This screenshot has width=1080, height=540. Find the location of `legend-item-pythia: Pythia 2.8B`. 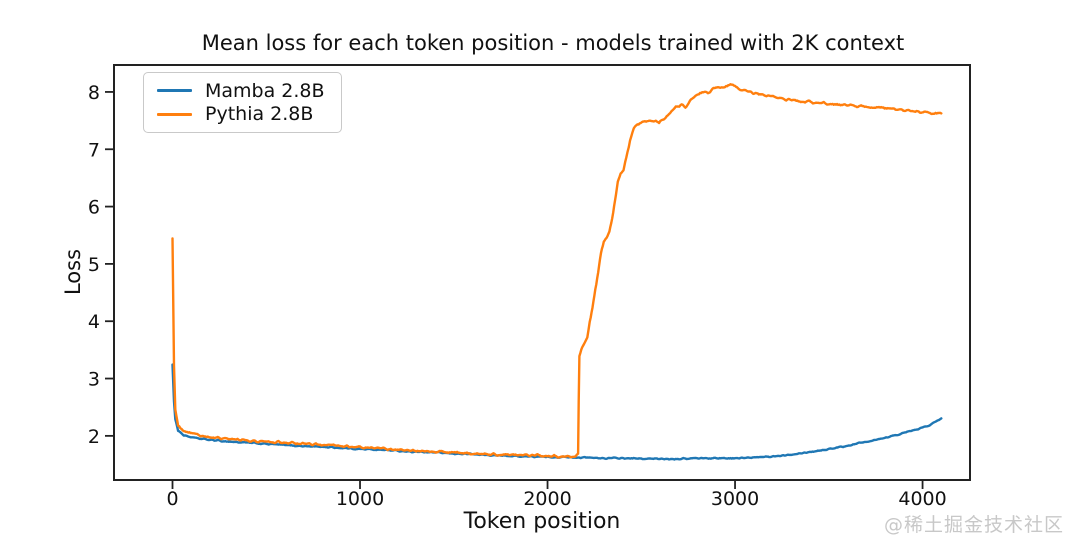

legend-item-pythia: Pythia 2.8B is located at coordinates (241, 115).